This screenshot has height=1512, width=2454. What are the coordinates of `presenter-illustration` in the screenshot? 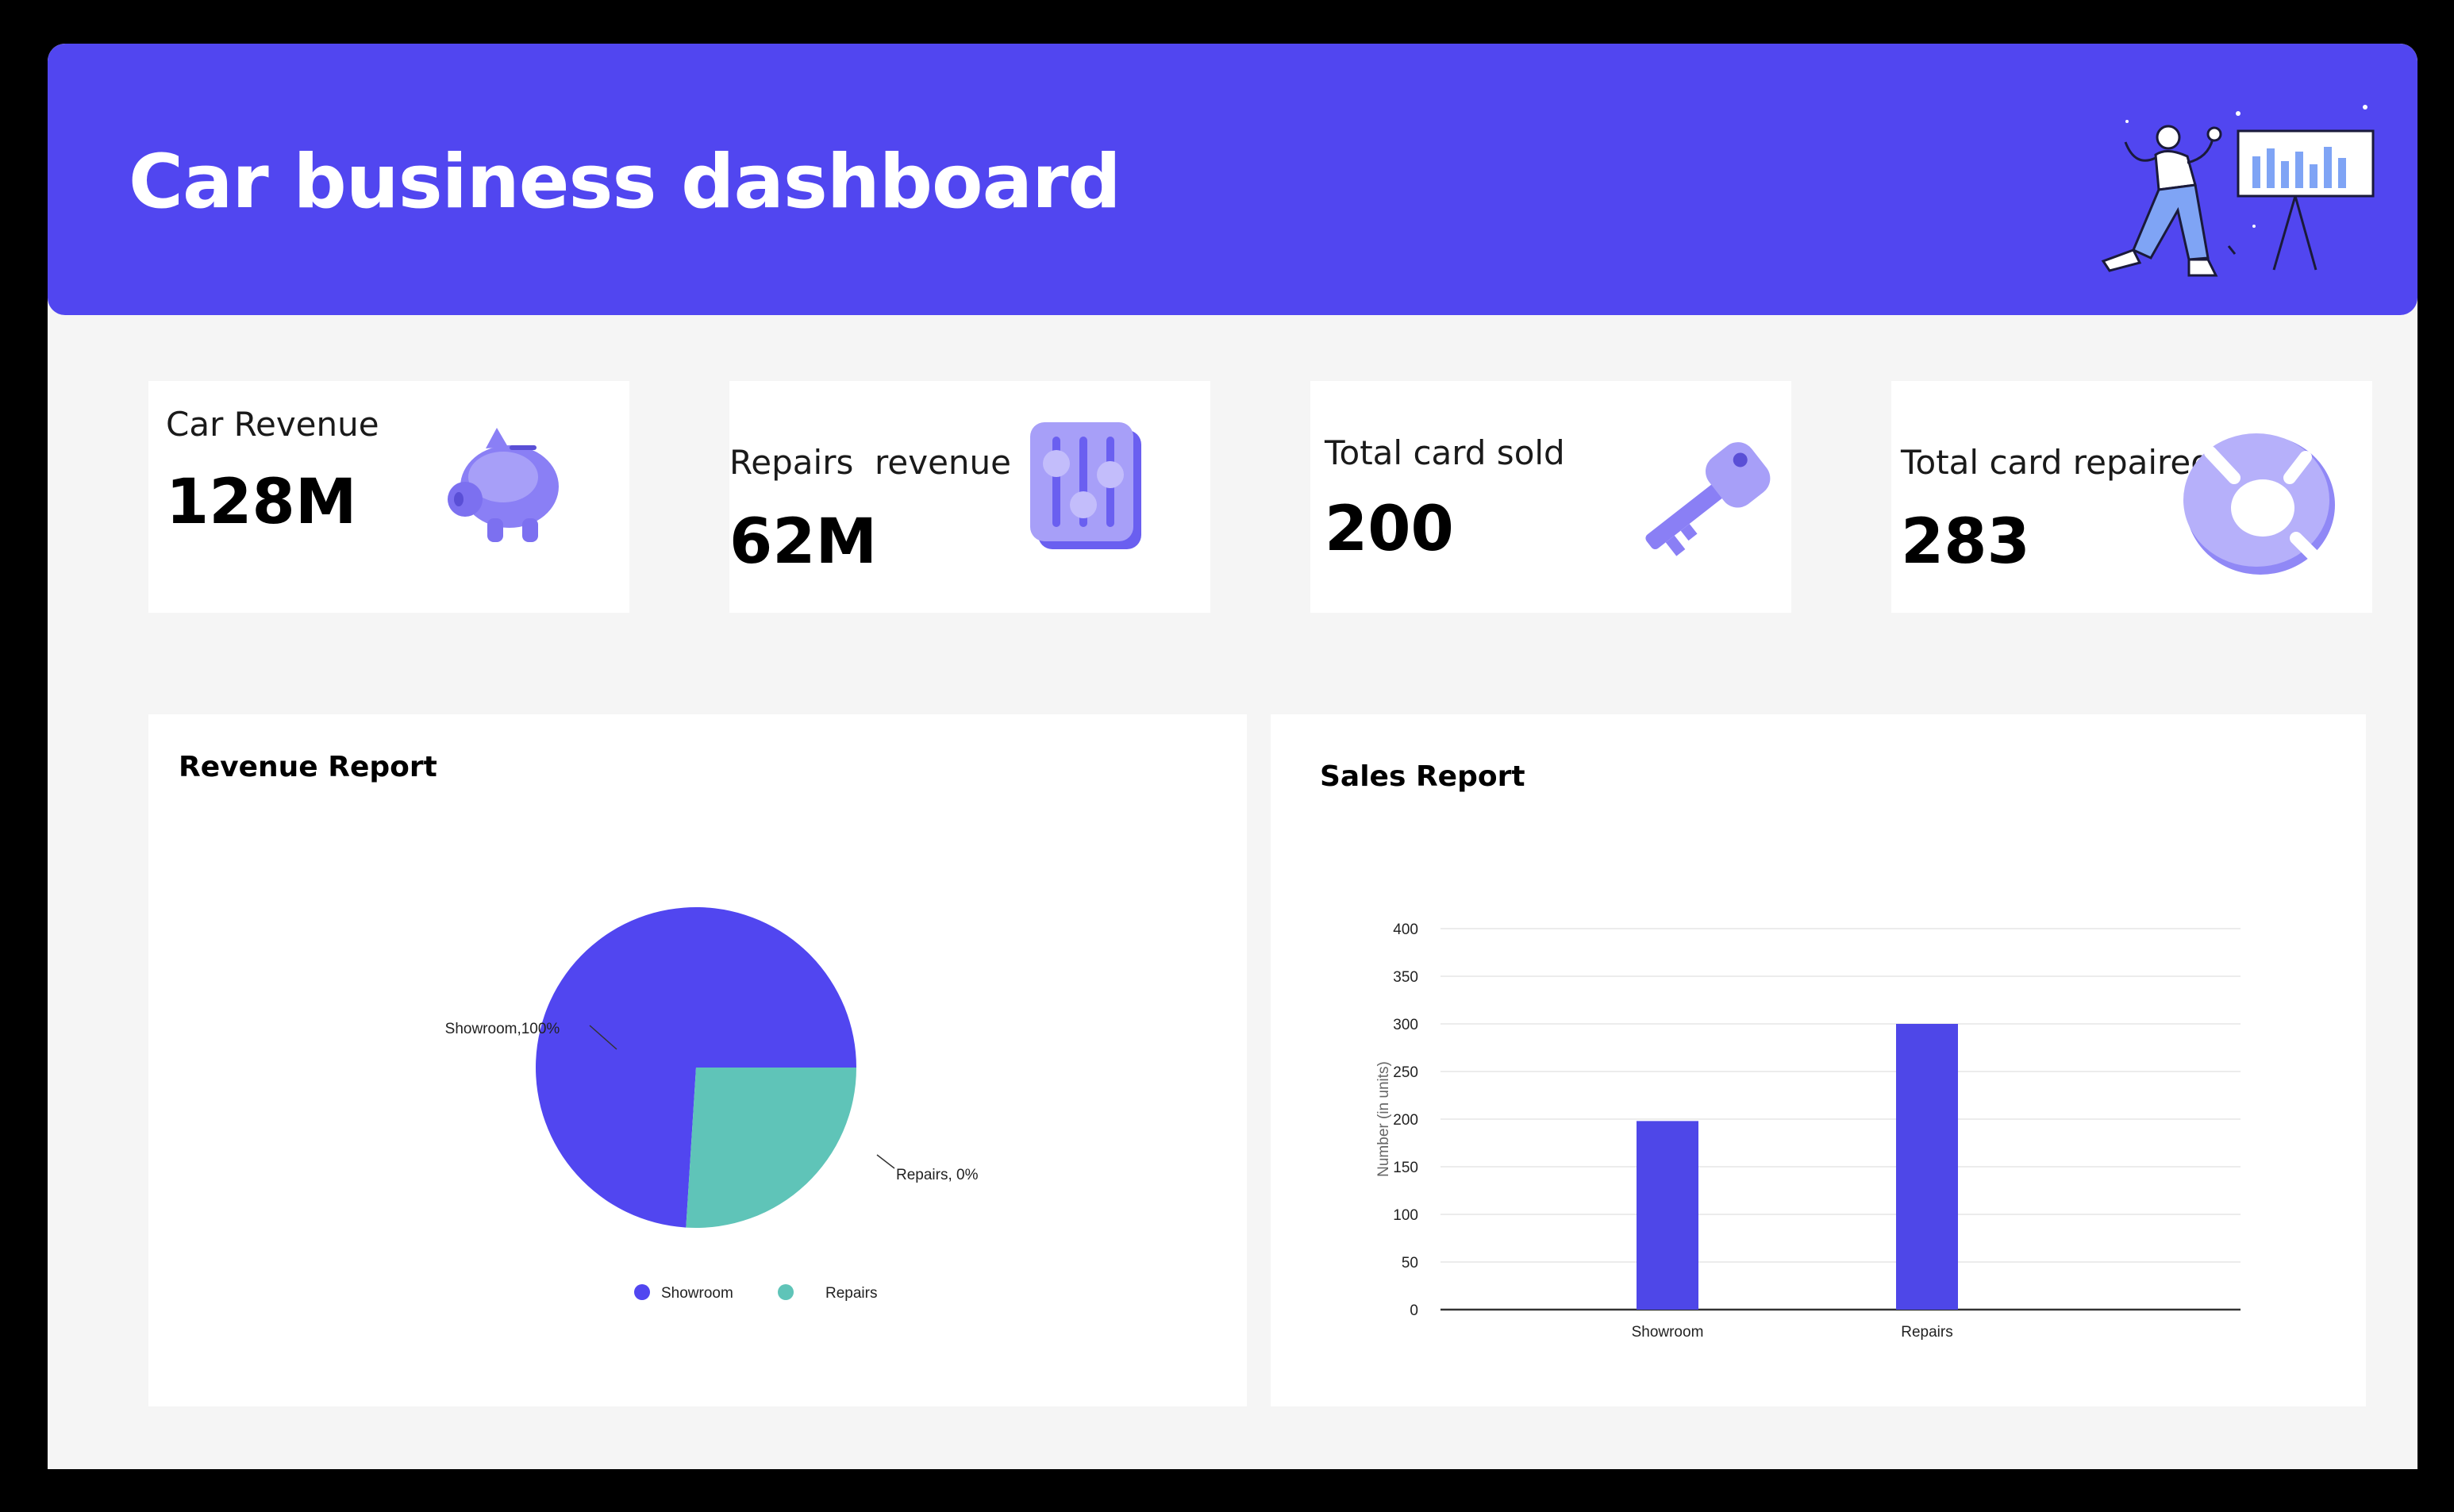 It's located at (2238, 191).